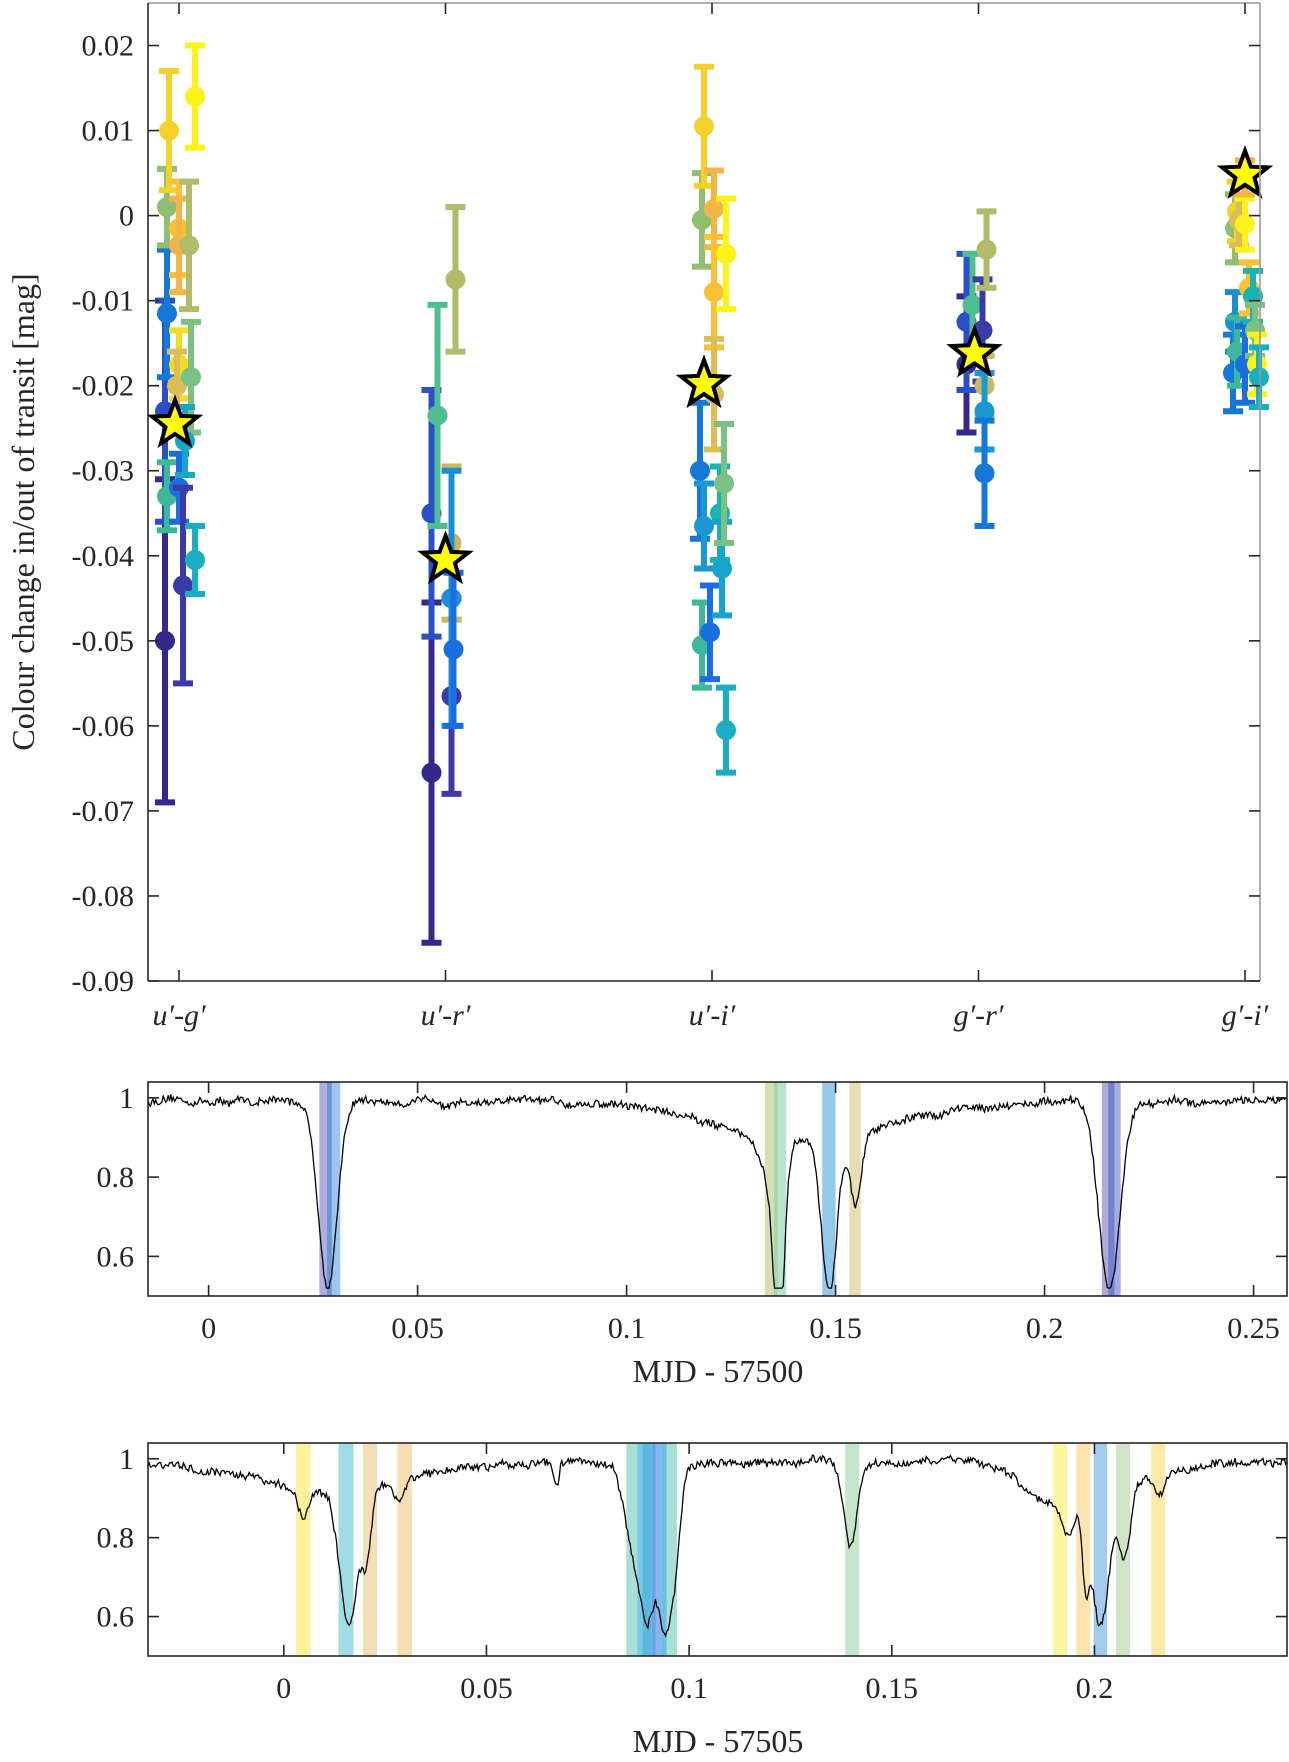 This screenshot has width=1289, height=1762. I want to click on x-tick-label: 0.25, so click(1253, 1328).